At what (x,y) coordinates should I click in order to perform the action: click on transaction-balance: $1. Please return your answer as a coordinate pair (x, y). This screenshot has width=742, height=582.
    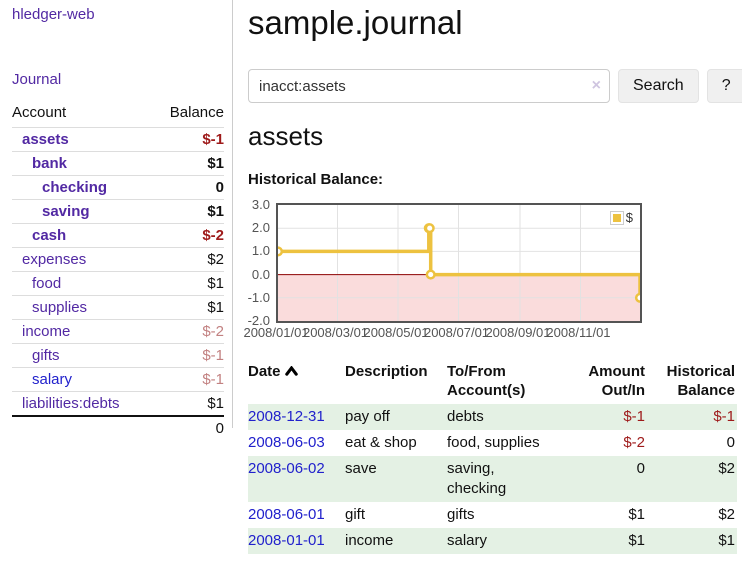
    Looking at the image, I should click on (726, 540).